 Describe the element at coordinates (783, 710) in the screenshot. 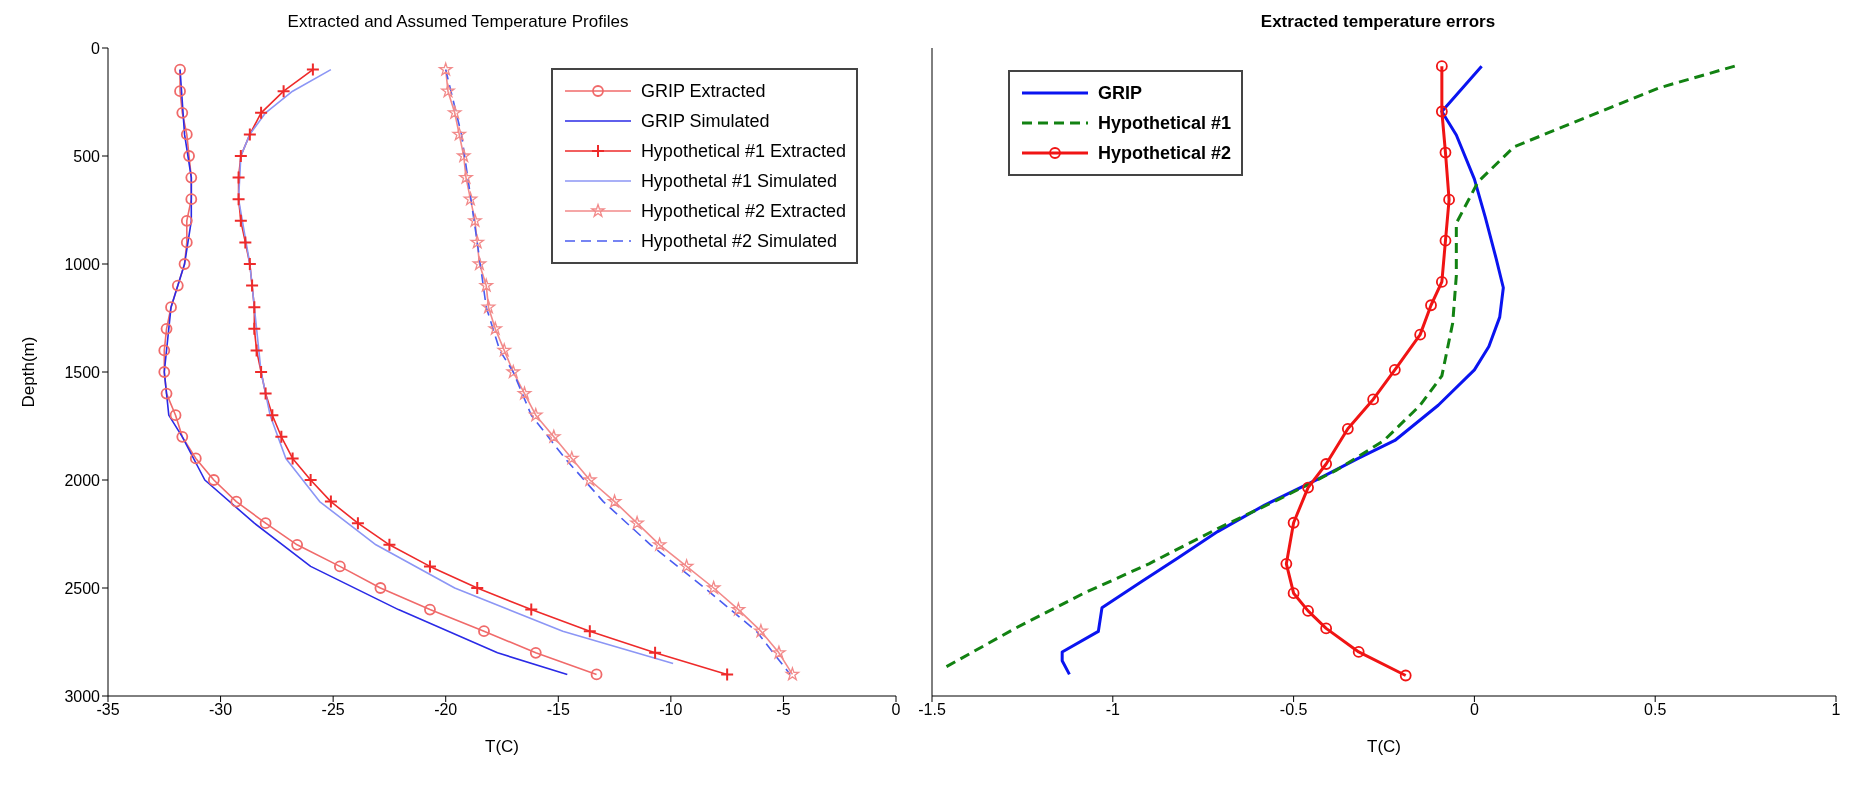

I see `x-tick-label: -5` at that location.